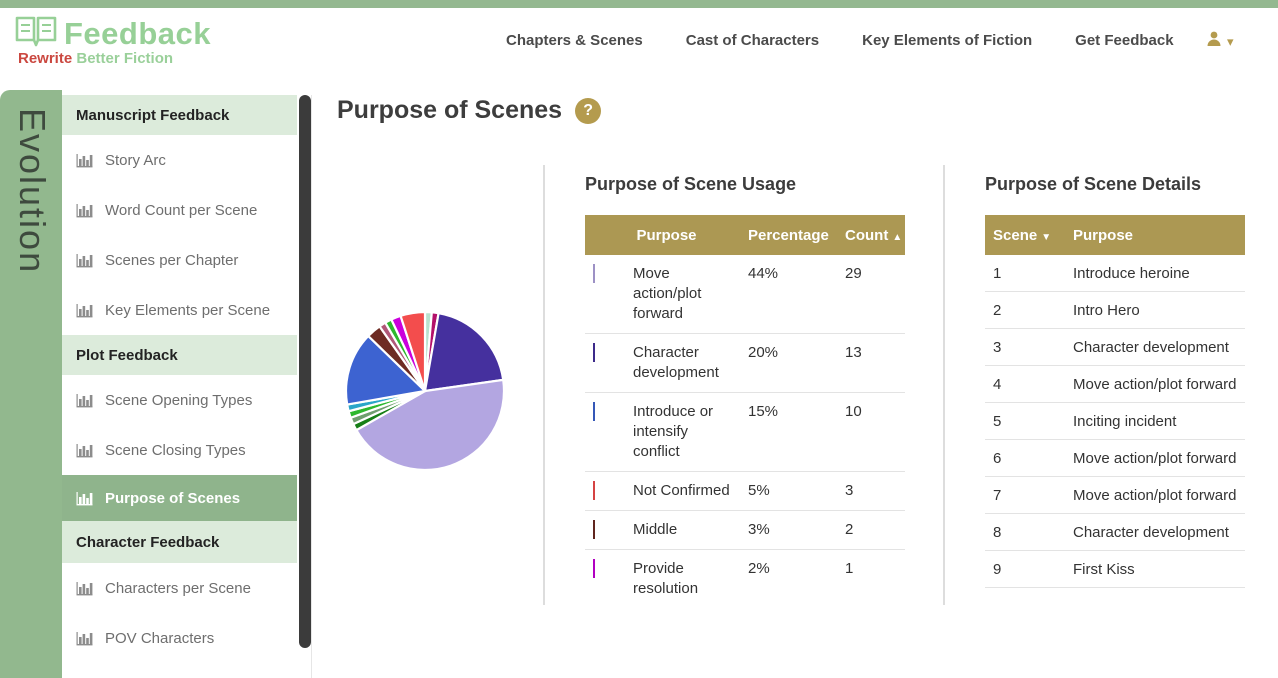  What do you see at coordinates (179, 638) in the screenshot?
I see `sidebar-item-pov-characters: POV Characters` at bounding box center [179, 638].